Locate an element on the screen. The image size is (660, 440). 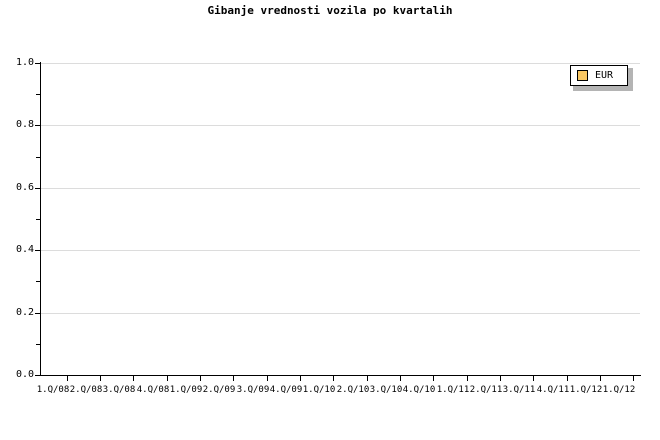
x-tick-label: 4.Q/10 is located at coordinates (419, 390).